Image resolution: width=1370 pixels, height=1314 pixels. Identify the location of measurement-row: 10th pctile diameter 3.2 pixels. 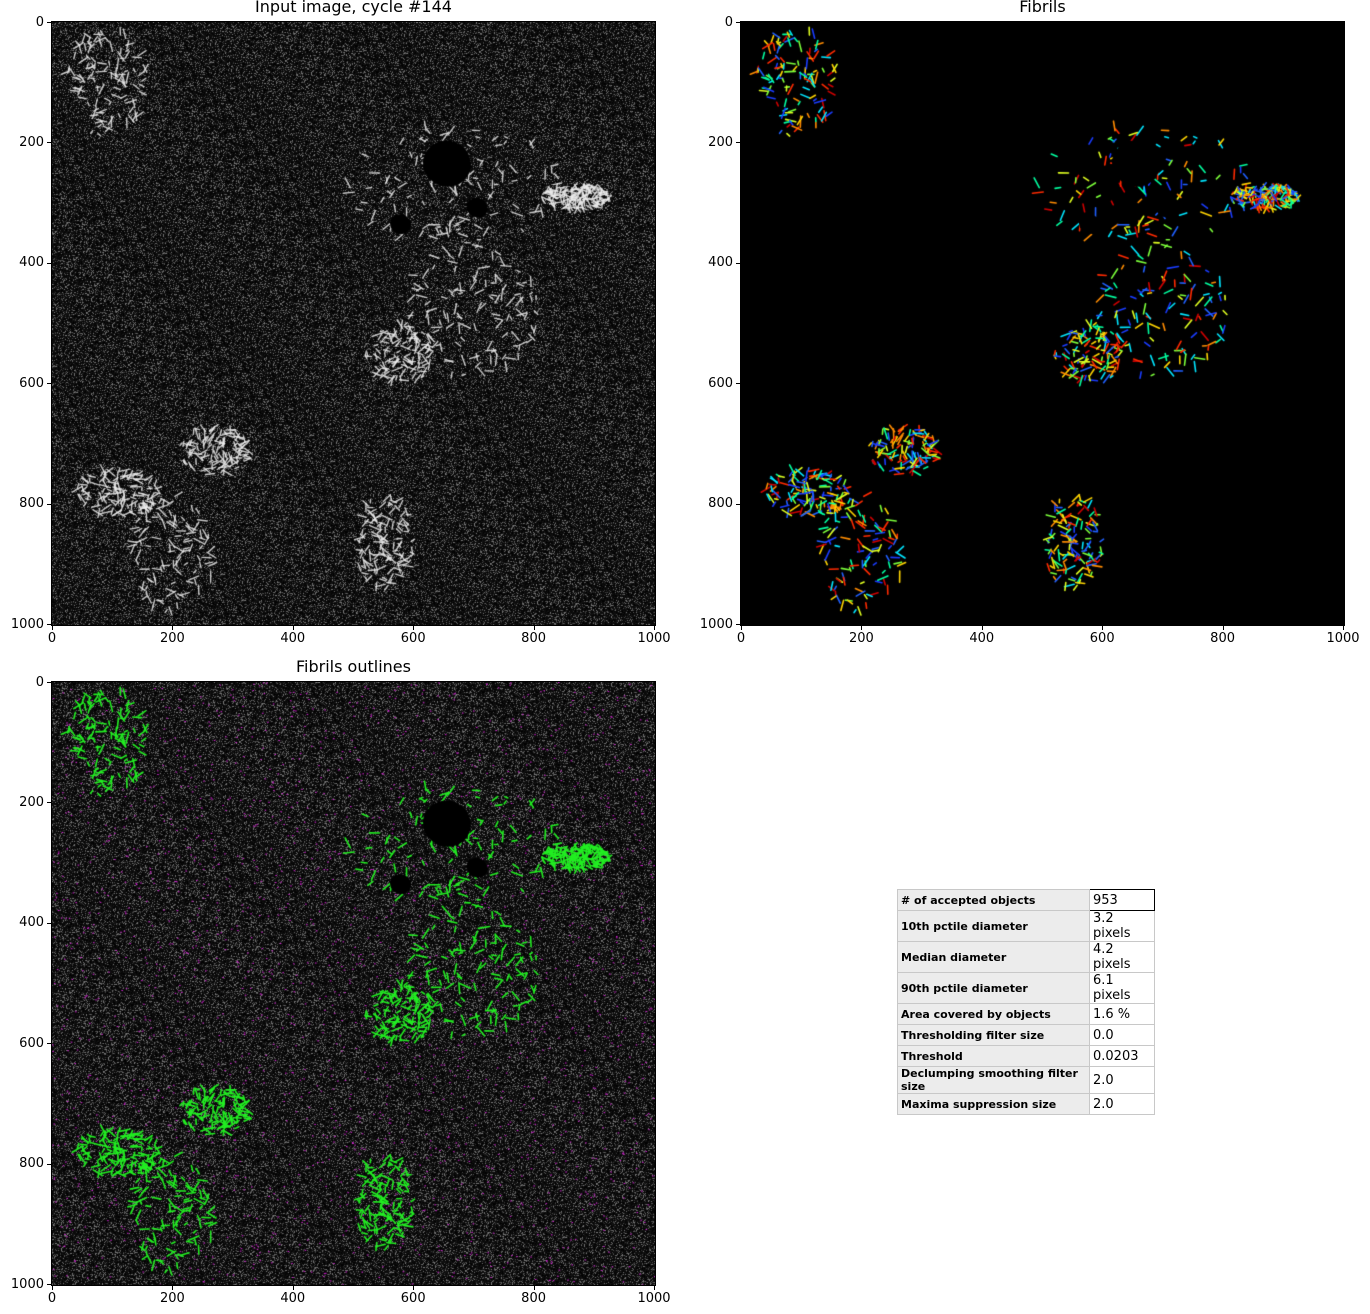
(1026, 926).